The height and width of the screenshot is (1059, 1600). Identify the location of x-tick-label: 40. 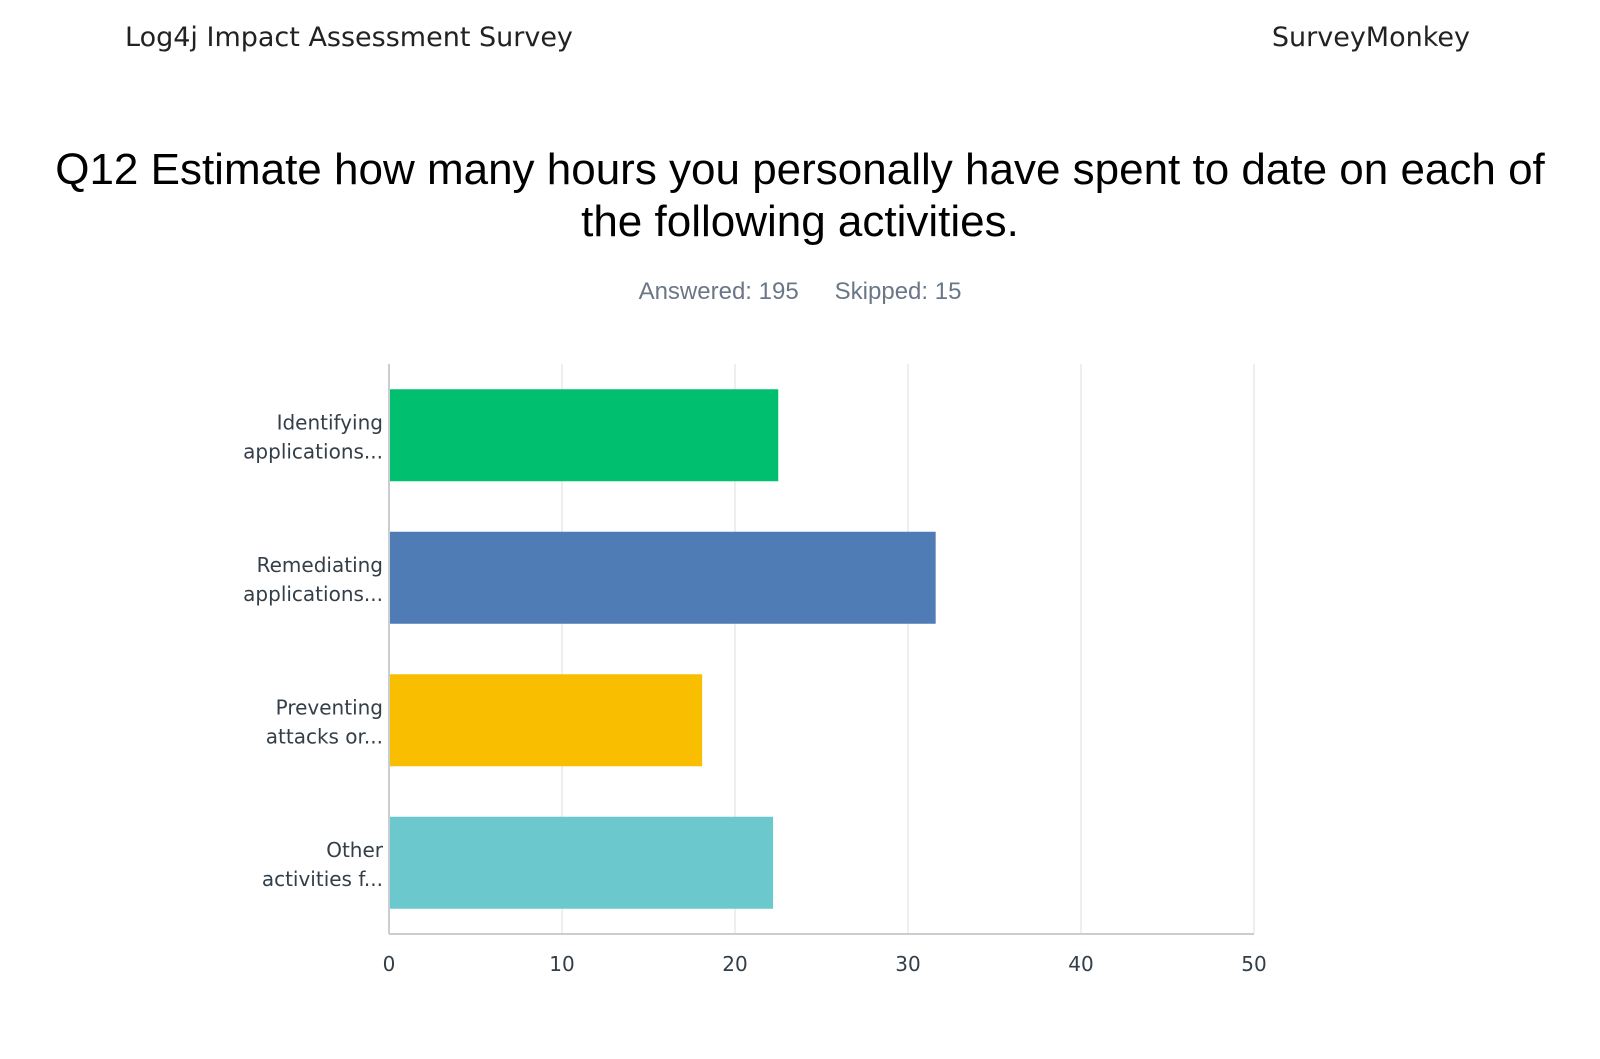
(1080, 964).